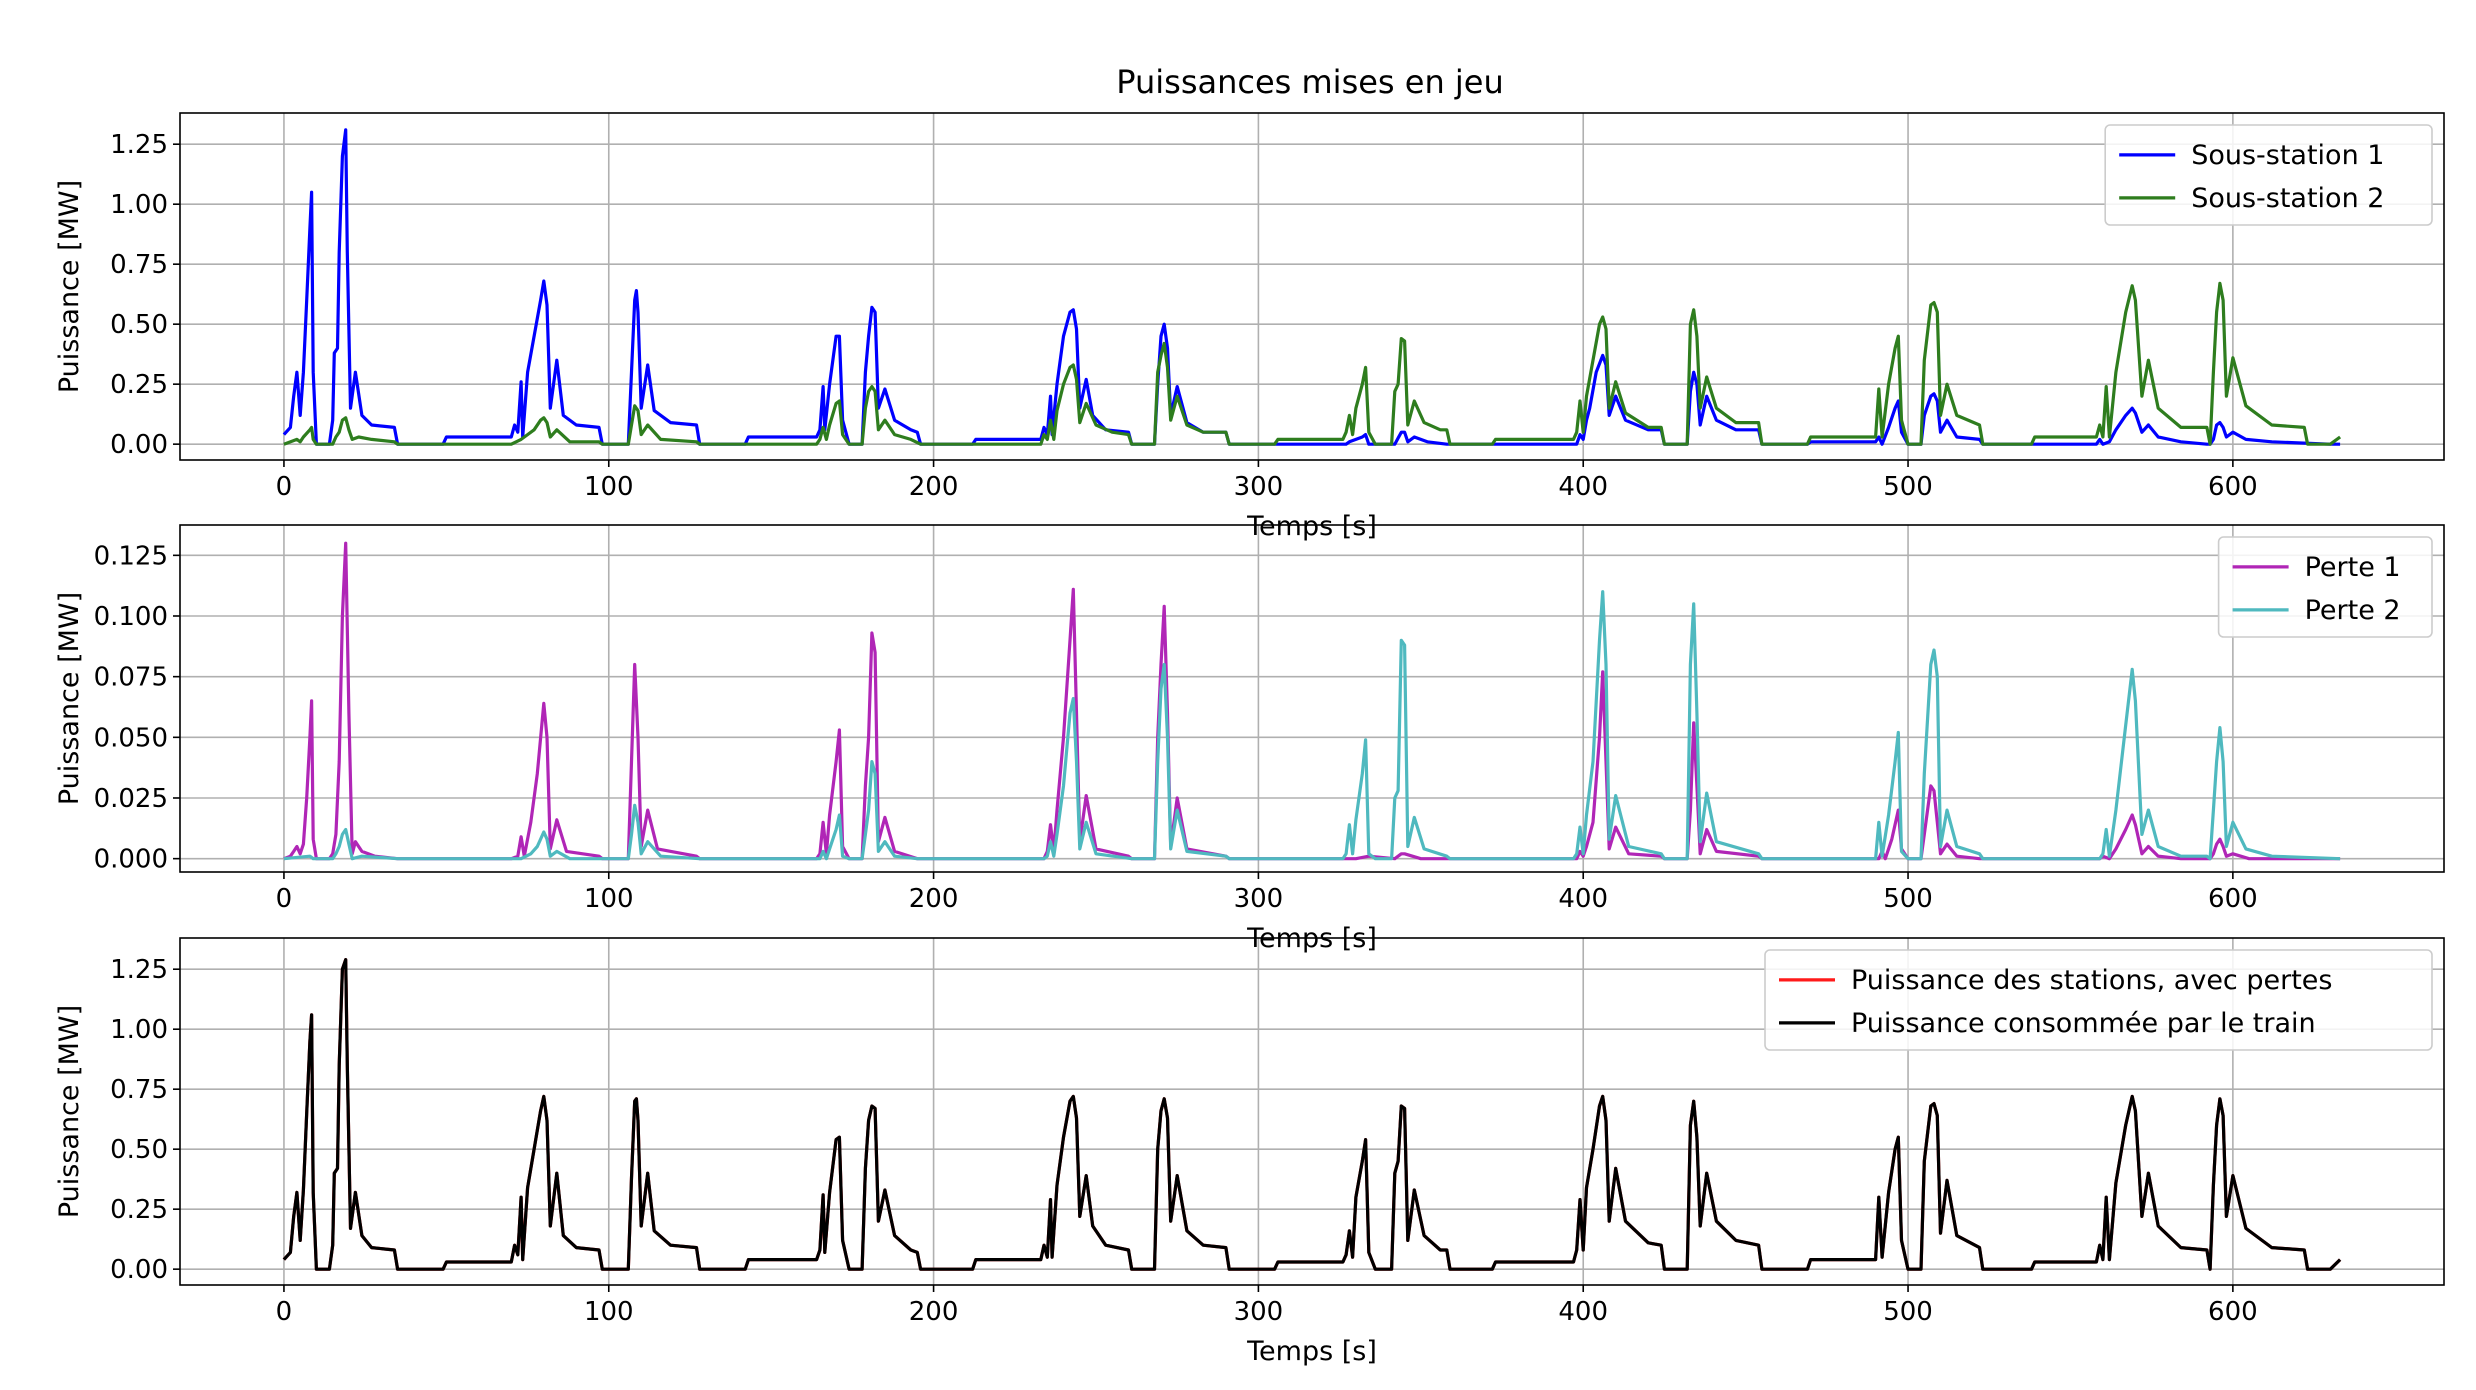 The height and width of the screenshot is (1390, 2476). I want to click on y-tick-label: 0.100, so click(131, 617).